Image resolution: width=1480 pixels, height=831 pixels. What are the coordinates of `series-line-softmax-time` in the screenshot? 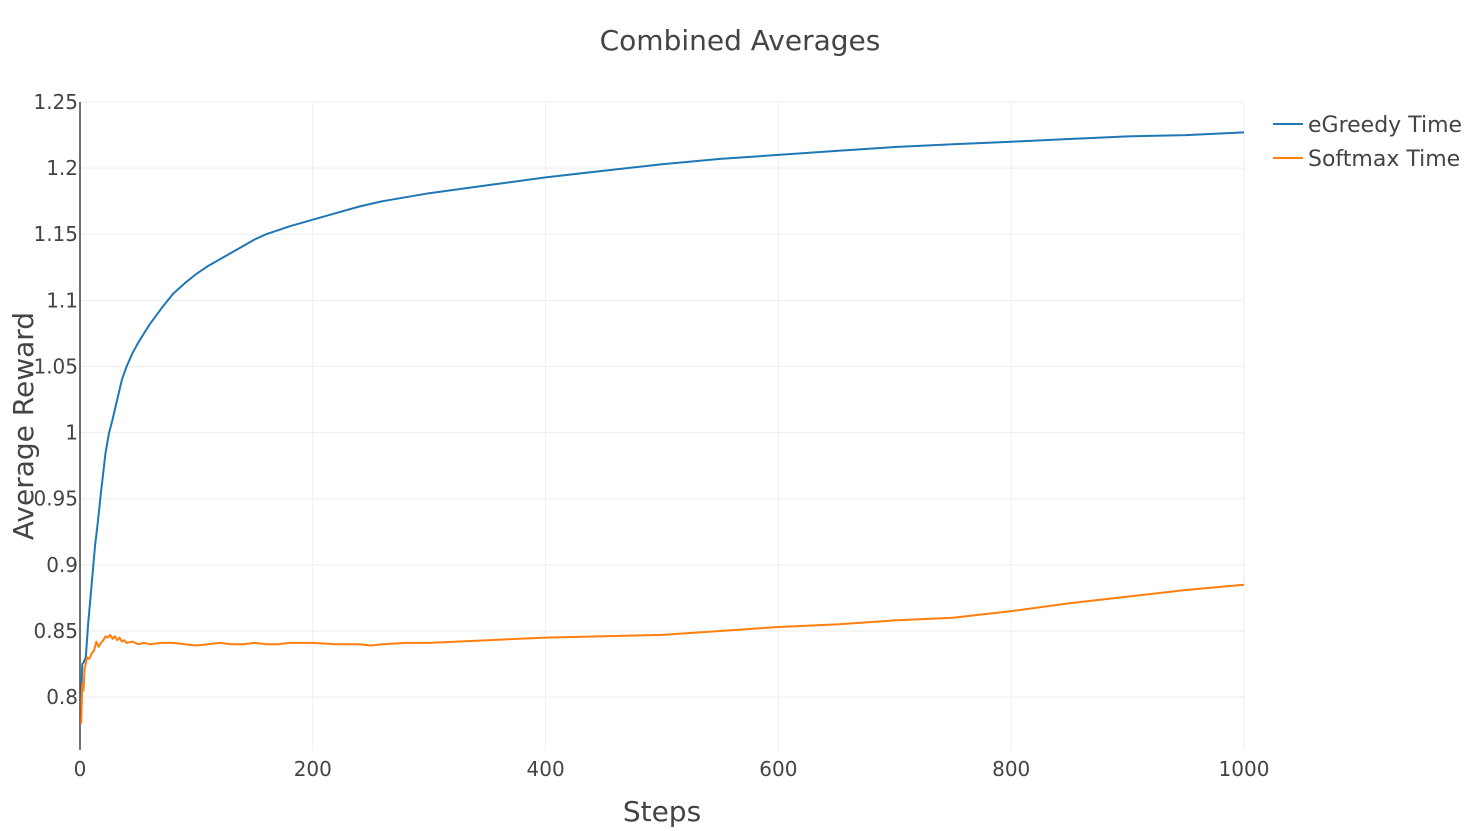 It's located at (662, 653).